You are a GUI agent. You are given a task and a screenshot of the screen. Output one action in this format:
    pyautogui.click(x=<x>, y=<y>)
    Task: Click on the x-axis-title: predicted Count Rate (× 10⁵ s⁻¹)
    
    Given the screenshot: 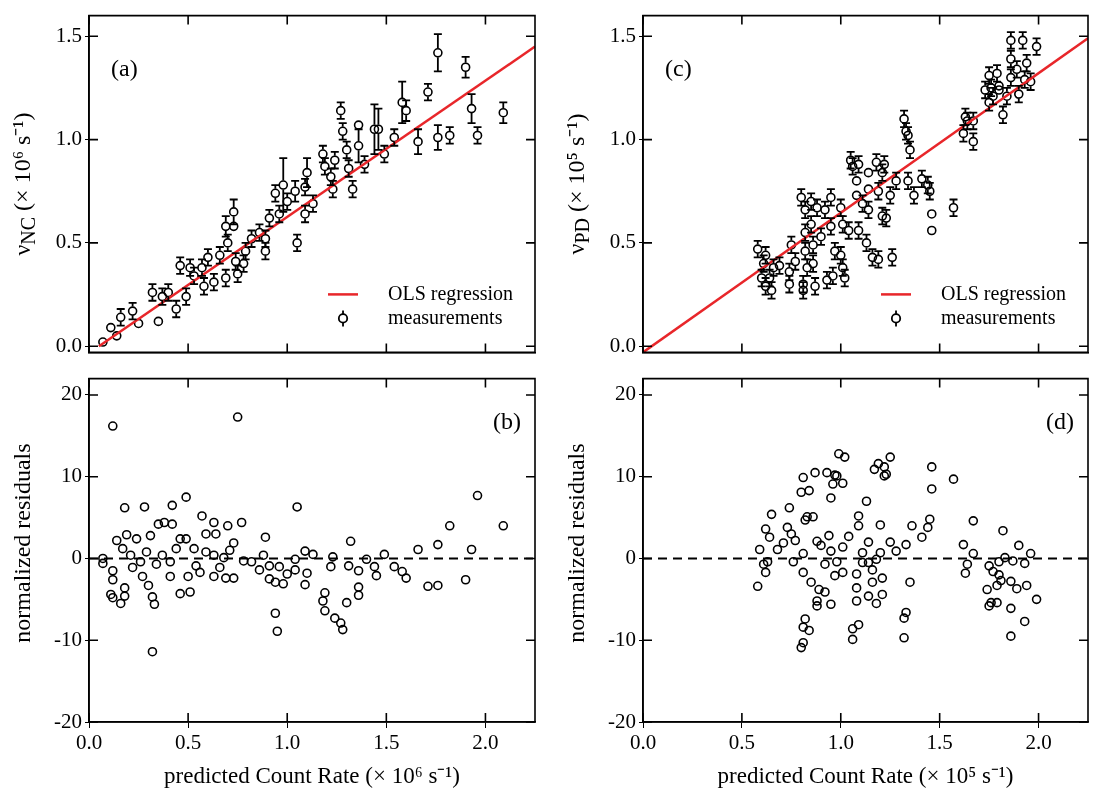 What is the action you would take?
    pyautogui.click(x=865, y=776)
    